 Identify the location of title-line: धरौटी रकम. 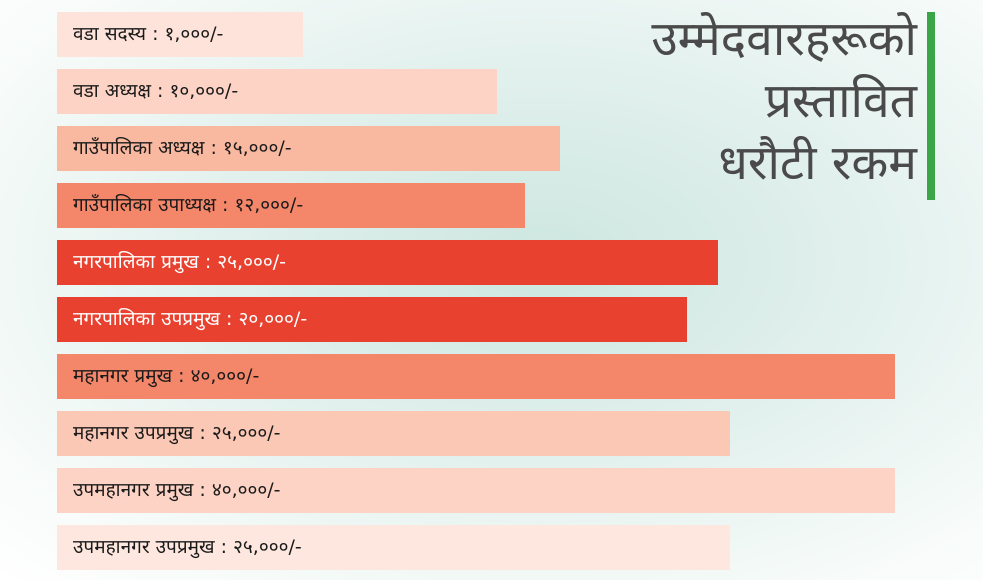
(817, 163).